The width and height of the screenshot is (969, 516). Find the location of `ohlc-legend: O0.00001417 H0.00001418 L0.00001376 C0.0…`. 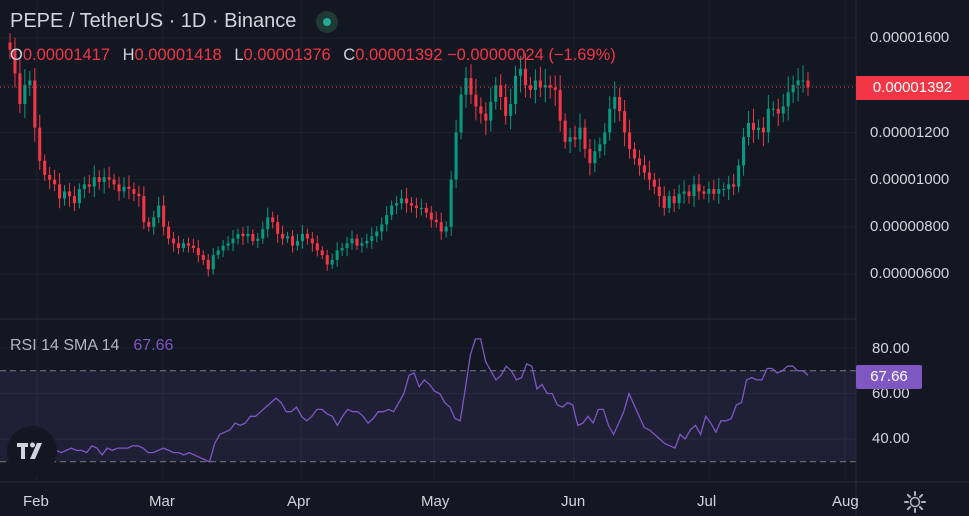

ohlc-legend: O0.00001417 H0.00001418 L0.00001376 C0.0… is located at coordinates (317, 55).